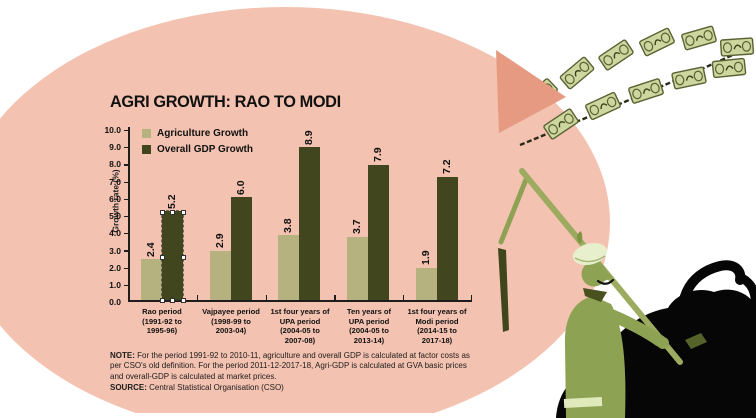 This screenshot has width=756, height=418. What do you see at coordinates (112, 130) in the screenshot?
I see `y-tick-label: 10.0` at bounding box center [112, 130].